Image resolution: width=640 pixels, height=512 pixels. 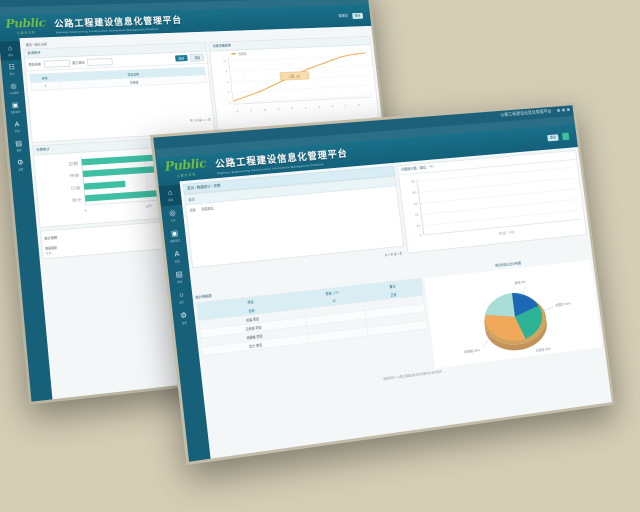 What do you see at coordinates (294, 222) in the screenshot?
I see `front-left-column: 首页 / 数据统计 / 详情 合计 名称 所属单位 共 0 条 第 1 页` at bounding box center [294, 222].